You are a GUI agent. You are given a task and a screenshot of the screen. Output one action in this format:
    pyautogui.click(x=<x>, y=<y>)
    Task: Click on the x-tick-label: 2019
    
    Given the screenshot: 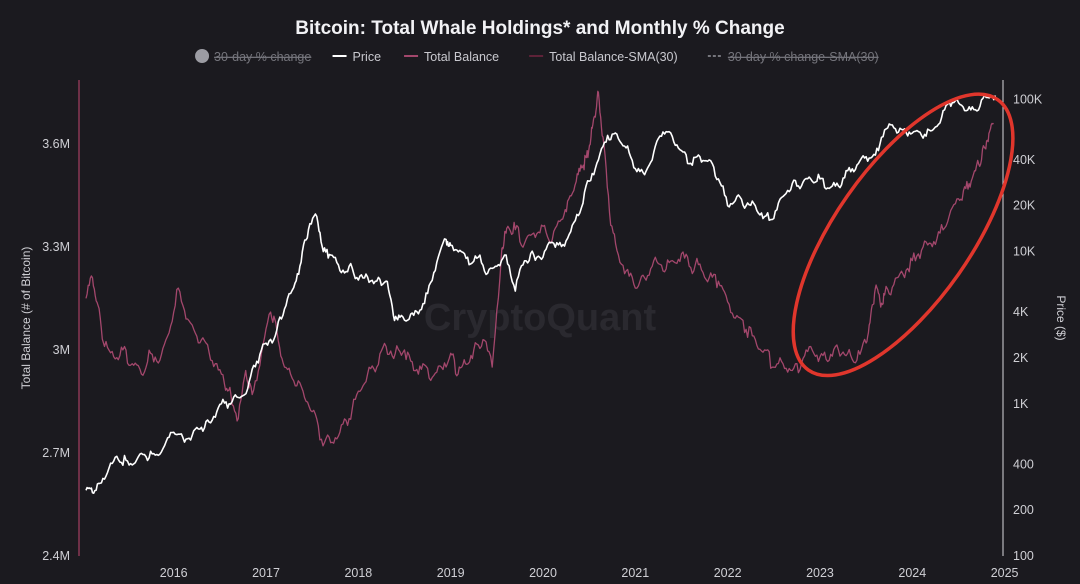 What is the action you would take?
    pyautogui.click(x=451, y=573)
    